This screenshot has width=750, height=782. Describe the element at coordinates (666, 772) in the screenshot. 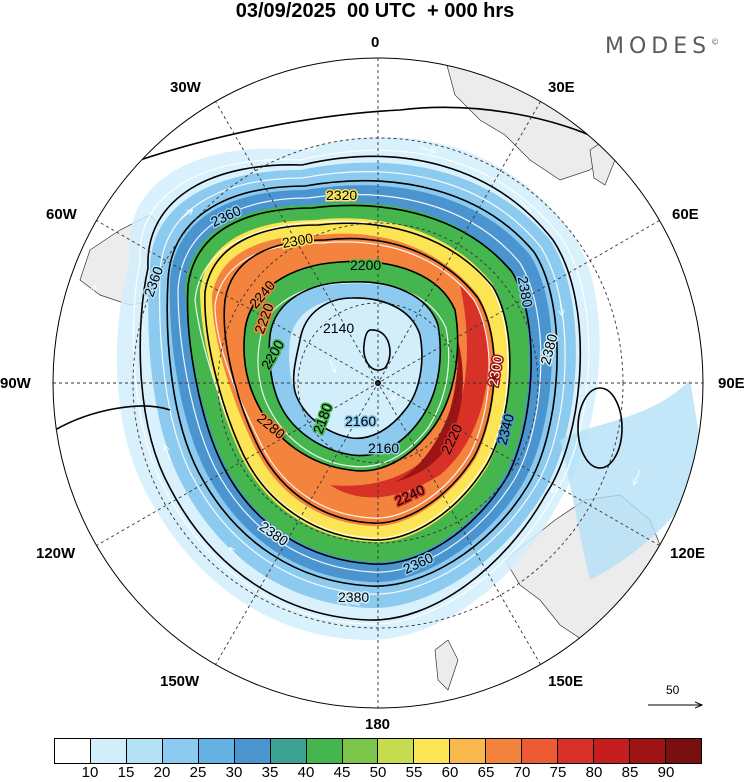

I see `colorbar-tick-label: 90` at that location.